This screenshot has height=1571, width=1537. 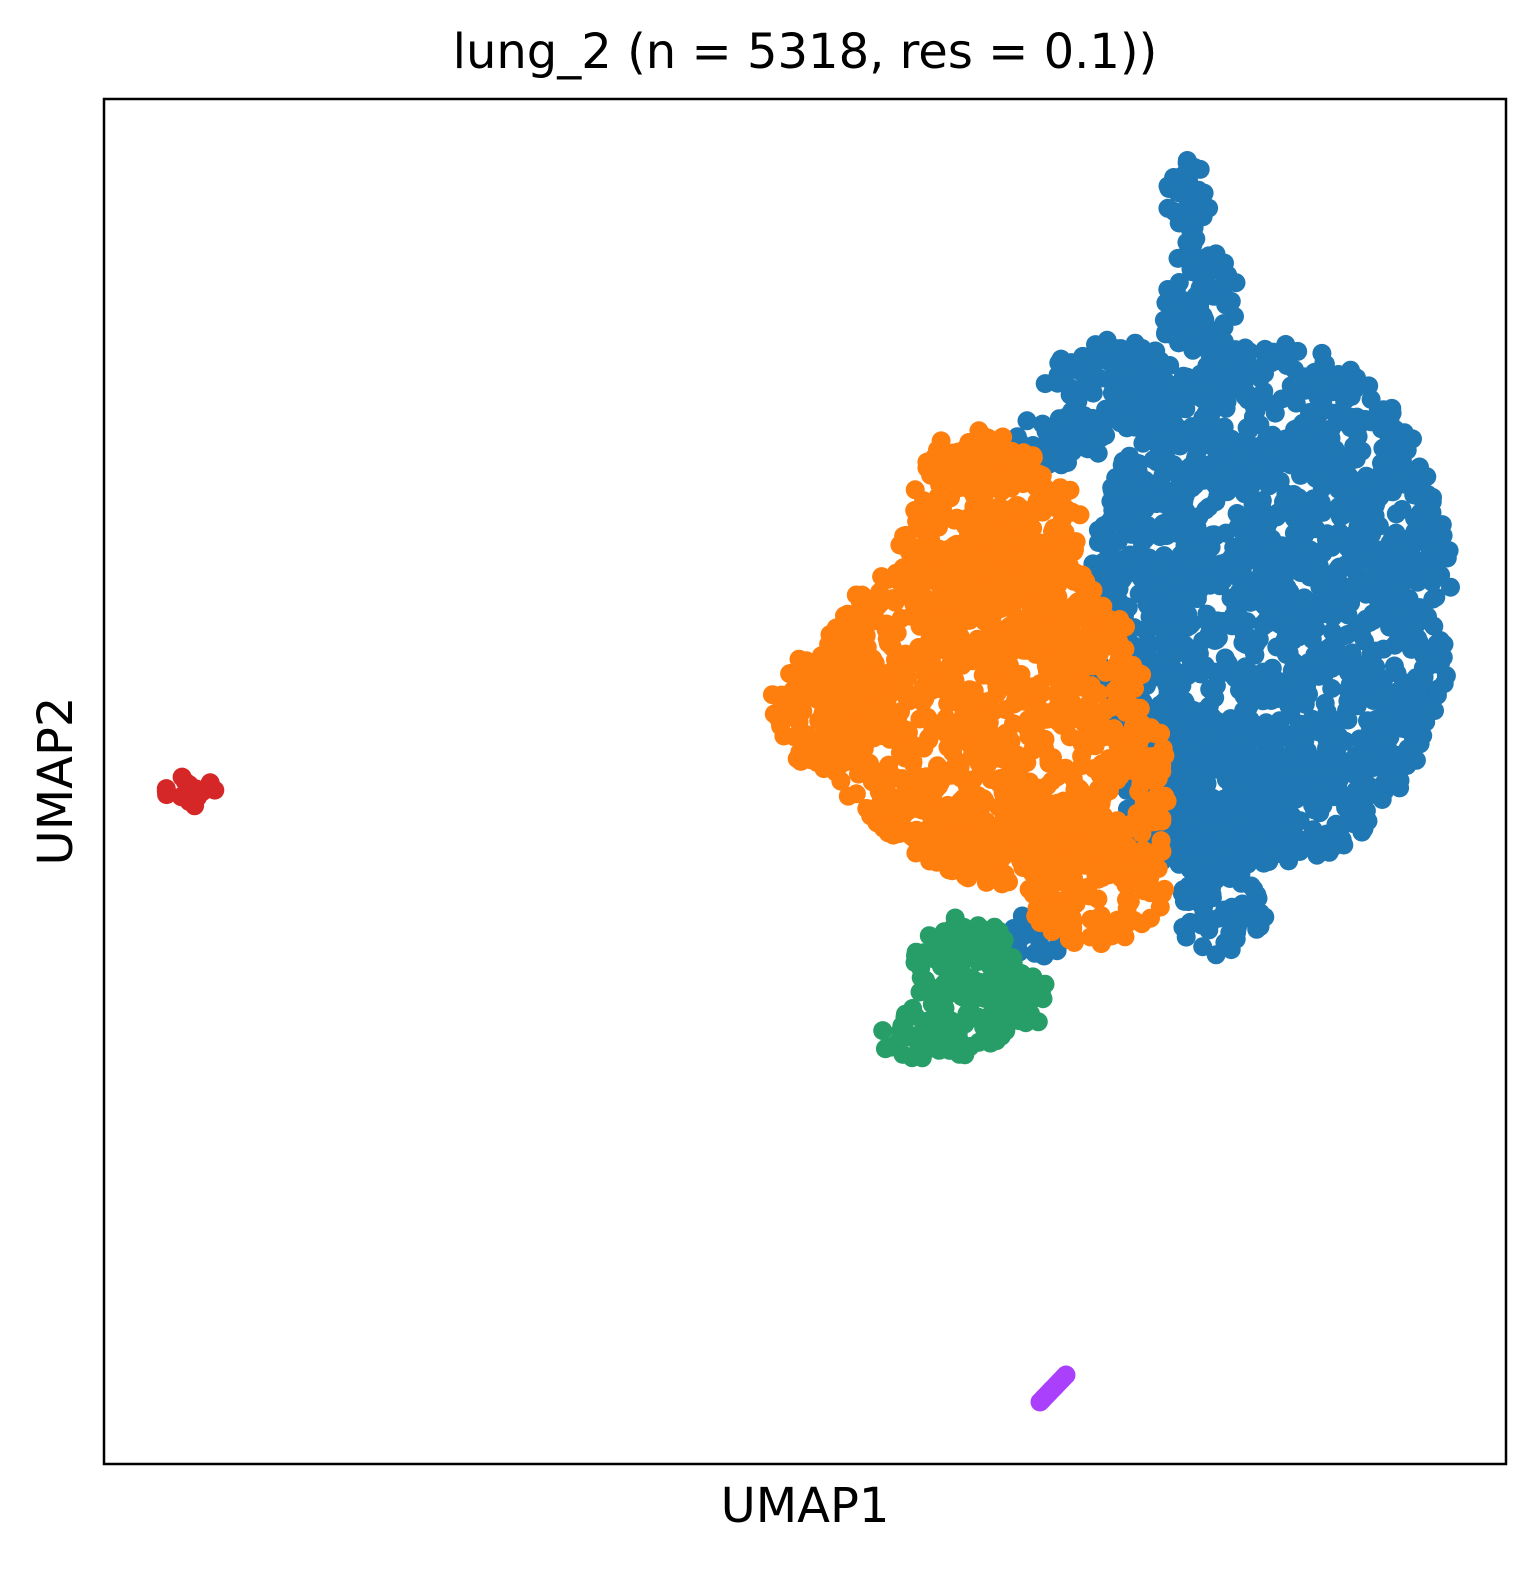 I want to click on chart-title: lung_2 (n = 5318, res = 0.1)), so click(x=805, y=52).